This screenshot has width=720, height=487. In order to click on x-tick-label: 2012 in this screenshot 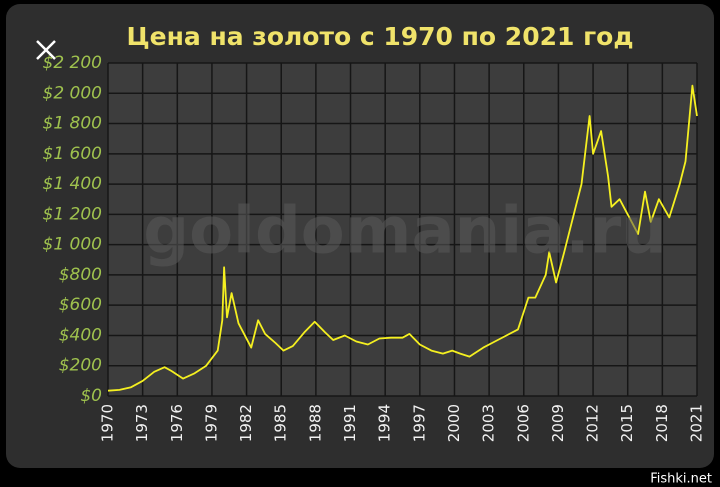, I will do `click(593, 423)`.